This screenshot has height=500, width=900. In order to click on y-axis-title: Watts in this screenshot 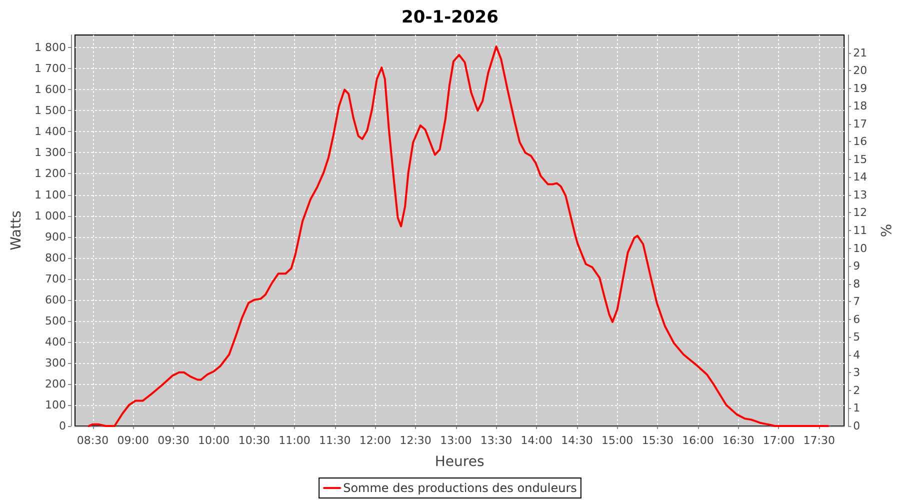, I will do `click(16, 230)`.